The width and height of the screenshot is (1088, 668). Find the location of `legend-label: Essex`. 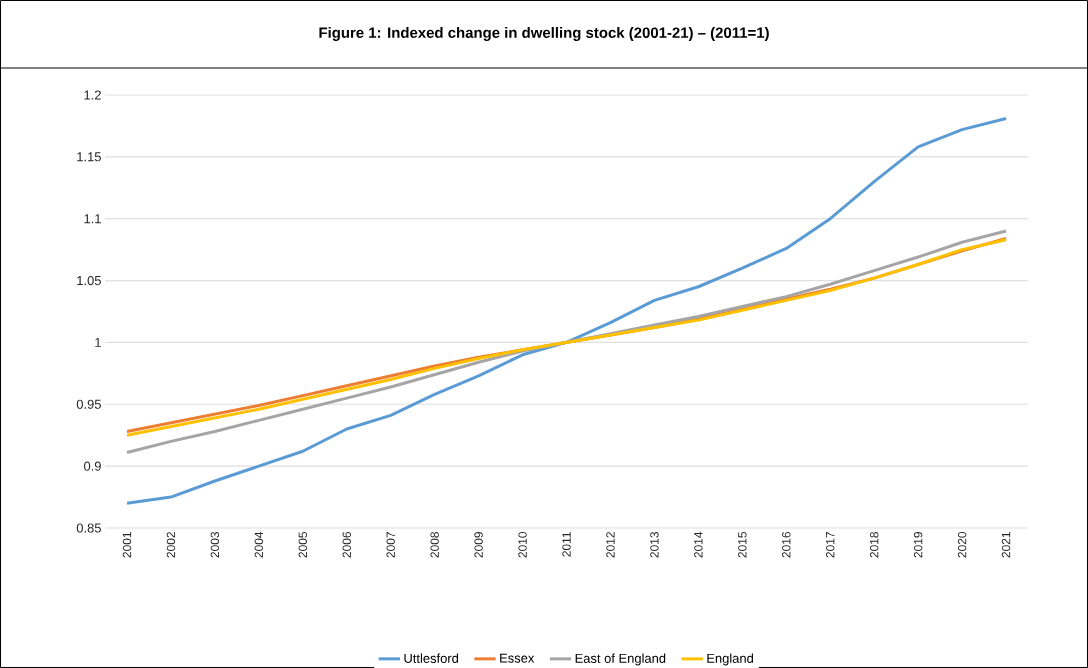

legend-label: Essex is located at coordinates (517, 658).